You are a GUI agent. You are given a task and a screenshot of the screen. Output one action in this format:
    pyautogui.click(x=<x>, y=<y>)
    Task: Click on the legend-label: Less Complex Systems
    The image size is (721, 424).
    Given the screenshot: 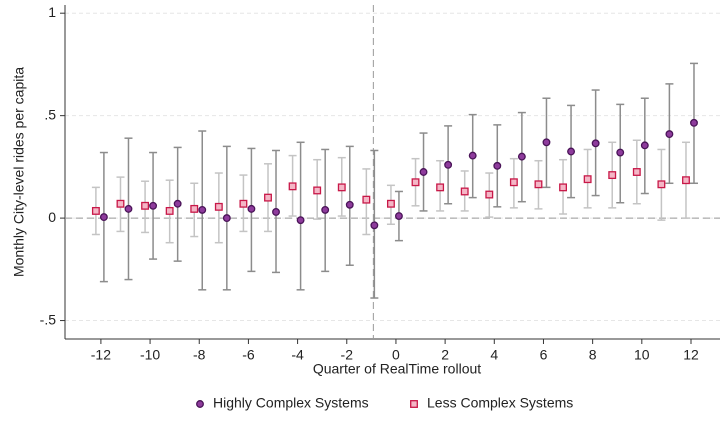 What is the action you would take?
    pyautogui.click(x=500, y=403)
    